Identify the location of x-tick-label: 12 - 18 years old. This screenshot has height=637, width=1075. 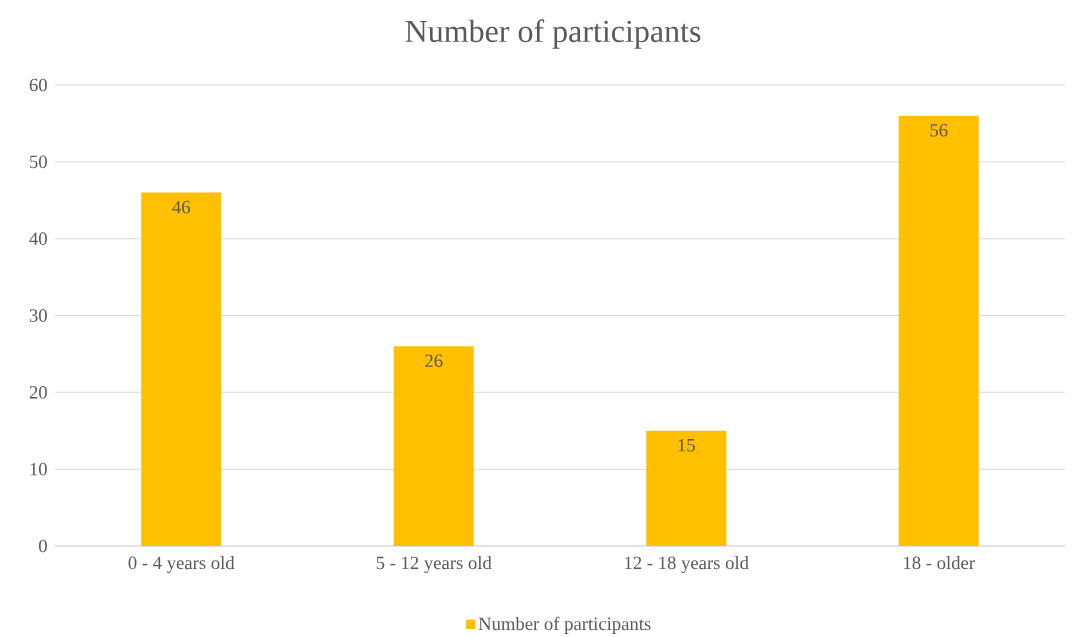
(687, 565).